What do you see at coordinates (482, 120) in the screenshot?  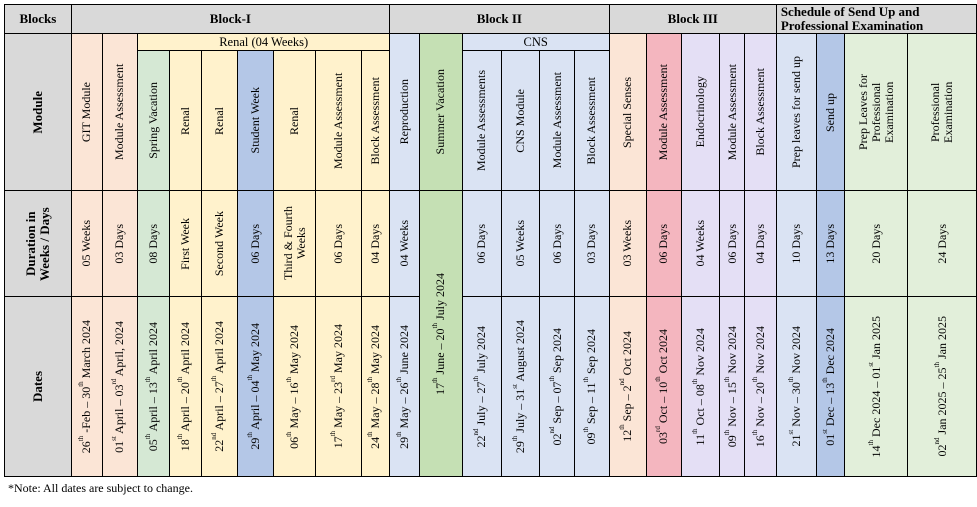 I see `module-cns-assessments: Module Assessments` at bounding box center [482, 120].